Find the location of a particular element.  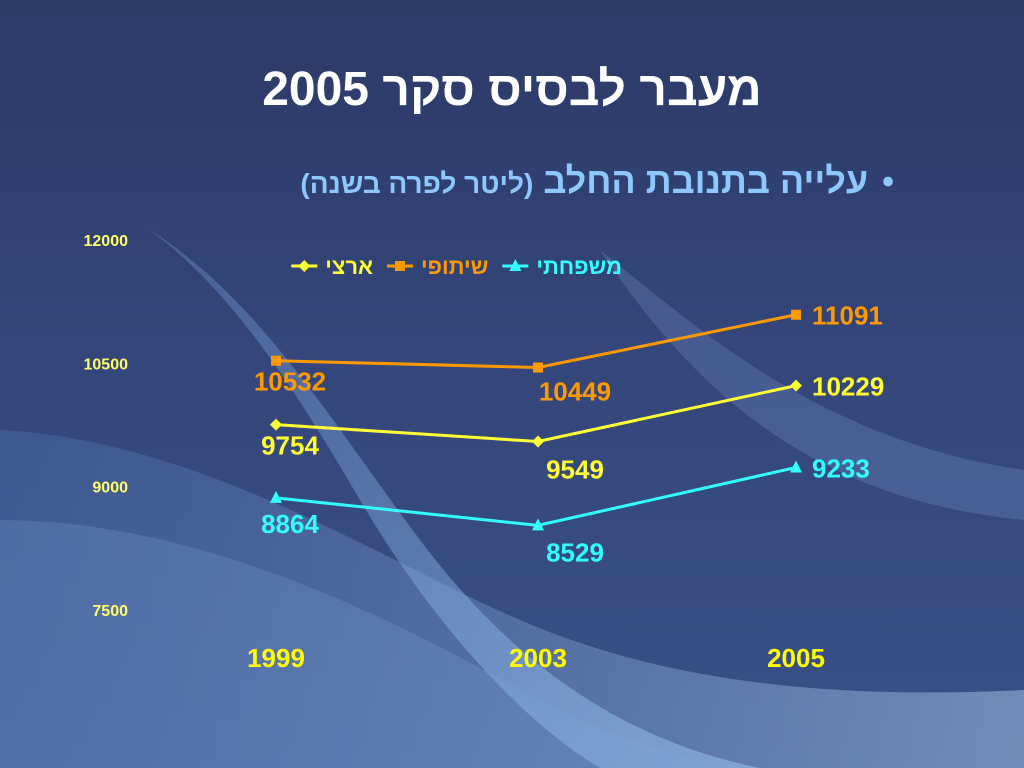

data-label: 11091 is located at coordinates (847, 316).